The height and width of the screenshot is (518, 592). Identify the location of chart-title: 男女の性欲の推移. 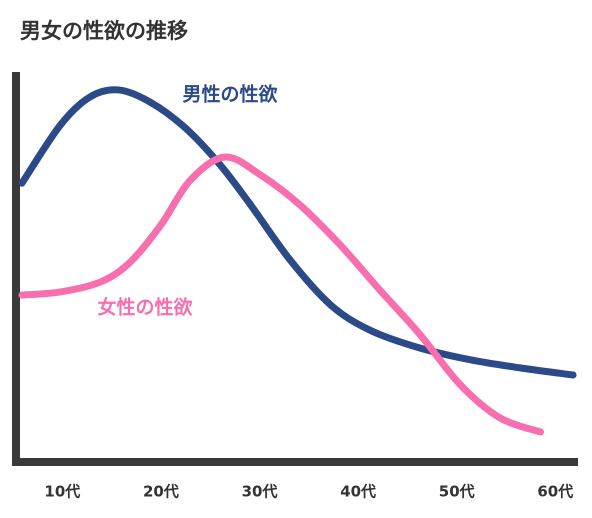
(104, 31).